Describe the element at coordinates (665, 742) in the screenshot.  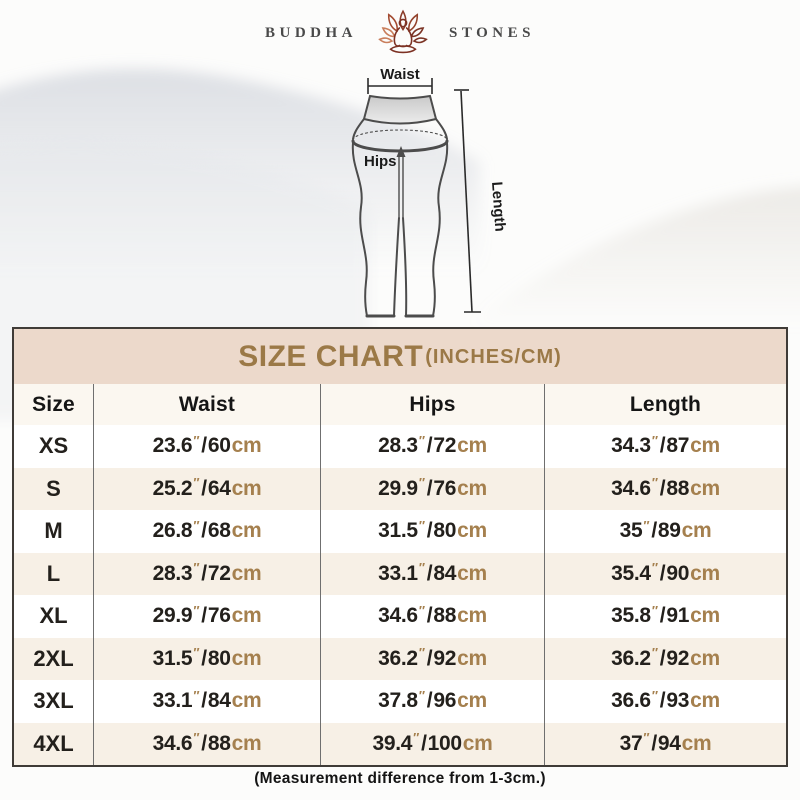
I see `length-cell: 37 ″/94 cm` at that location.